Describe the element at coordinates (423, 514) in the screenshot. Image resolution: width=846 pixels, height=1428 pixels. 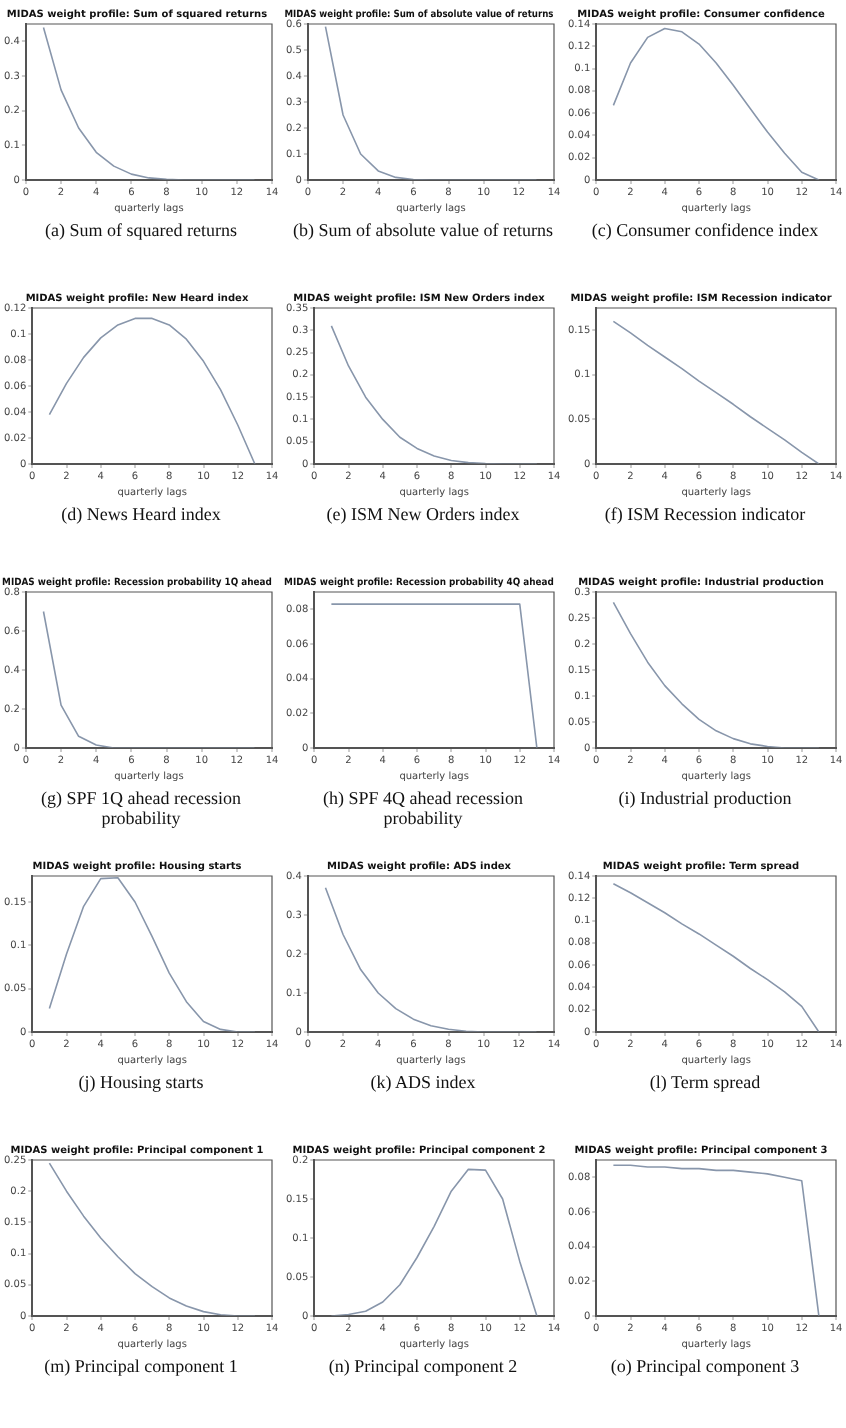
I see `text: (e) ISM New Orders index` at that location.